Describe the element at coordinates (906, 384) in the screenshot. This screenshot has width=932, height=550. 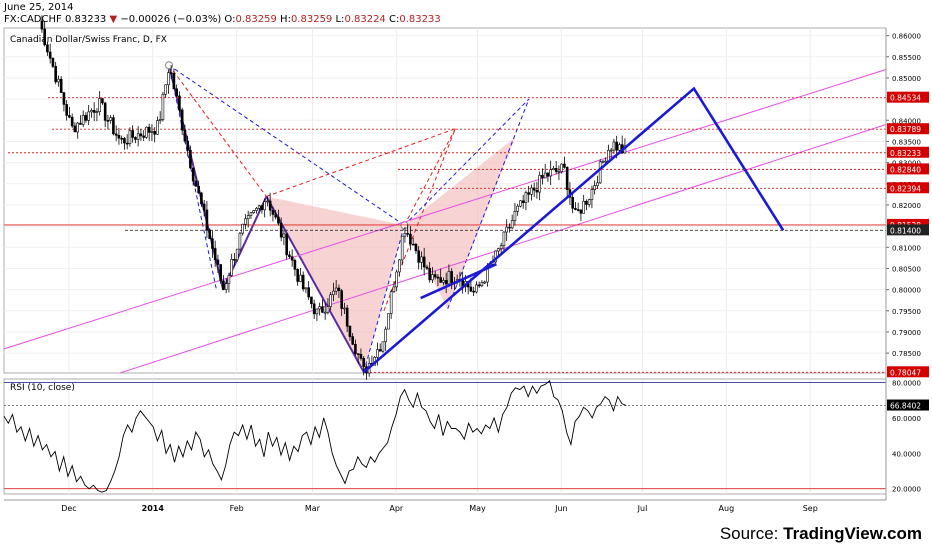
I see `rsi-y-tick-label: 80.0000` at that location.